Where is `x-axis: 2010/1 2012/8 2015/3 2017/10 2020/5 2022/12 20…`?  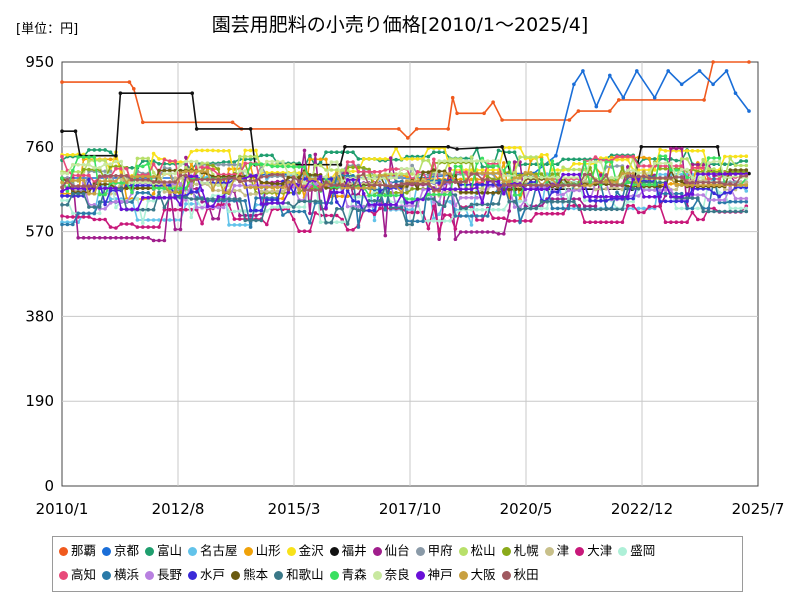 x-axis: 2010/1 2012/8 2015/3 2017/10 2020/5 2022/12 20… is located at coordinates (410, 509).